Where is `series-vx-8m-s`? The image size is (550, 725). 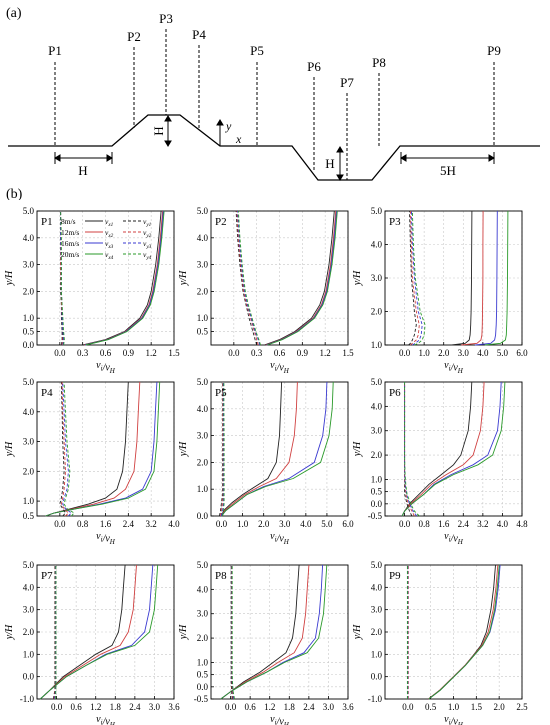 series-vx-8m-s is located at coordinates (260, 632).